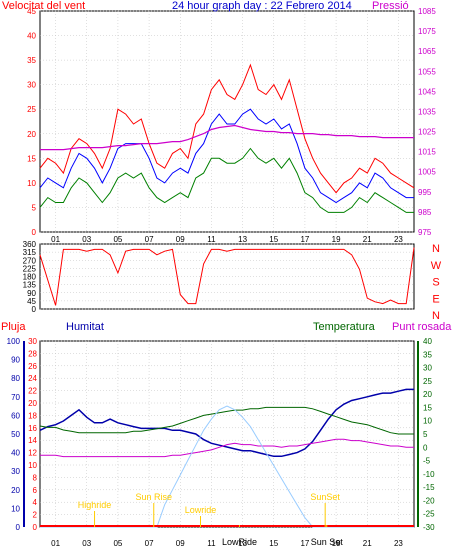 The image size is (465, 555). I want to click on pressure-y-tick-label: 1075, so click(427, 31).